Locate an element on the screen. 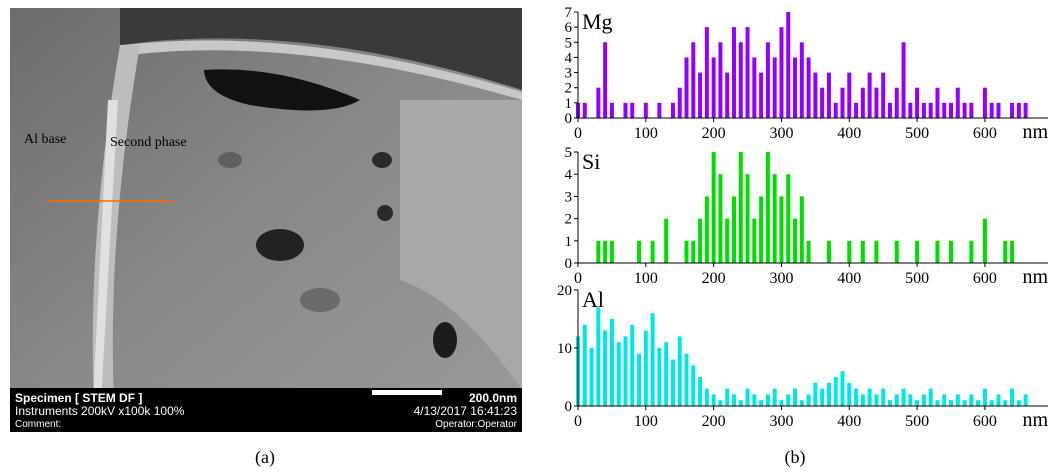 This screenshot has height=475, width=1059. y-tick-label: 6 is located at coordinates (569, 28).